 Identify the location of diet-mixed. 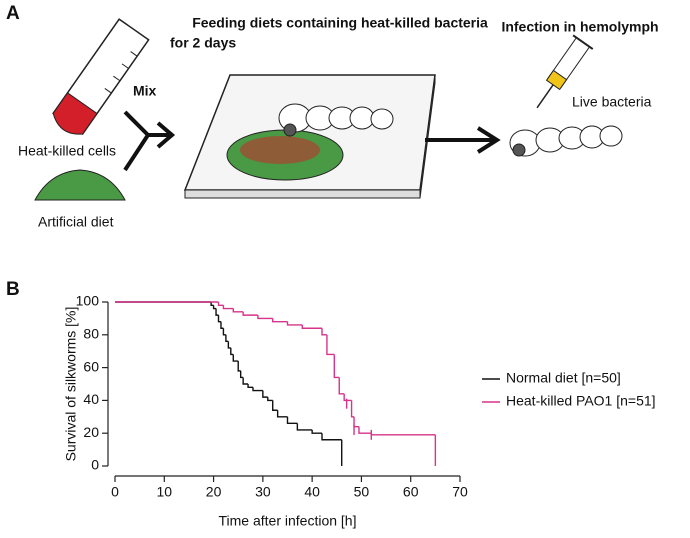
(280, 150).